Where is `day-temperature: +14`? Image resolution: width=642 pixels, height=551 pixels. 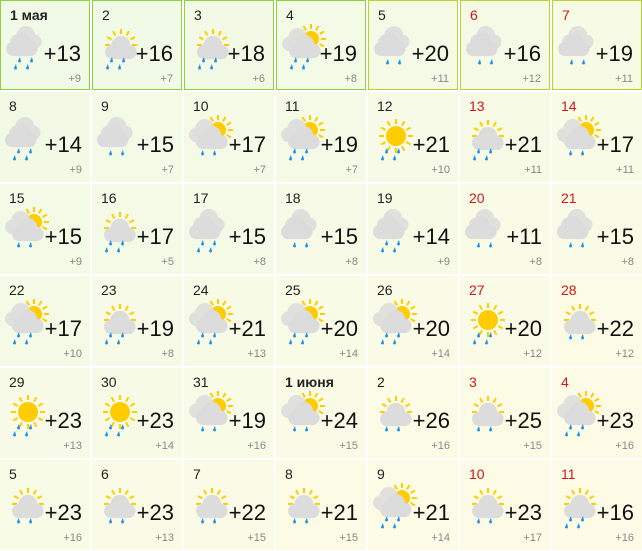
day-temperature: +14 is located at coordinates (431, 236).